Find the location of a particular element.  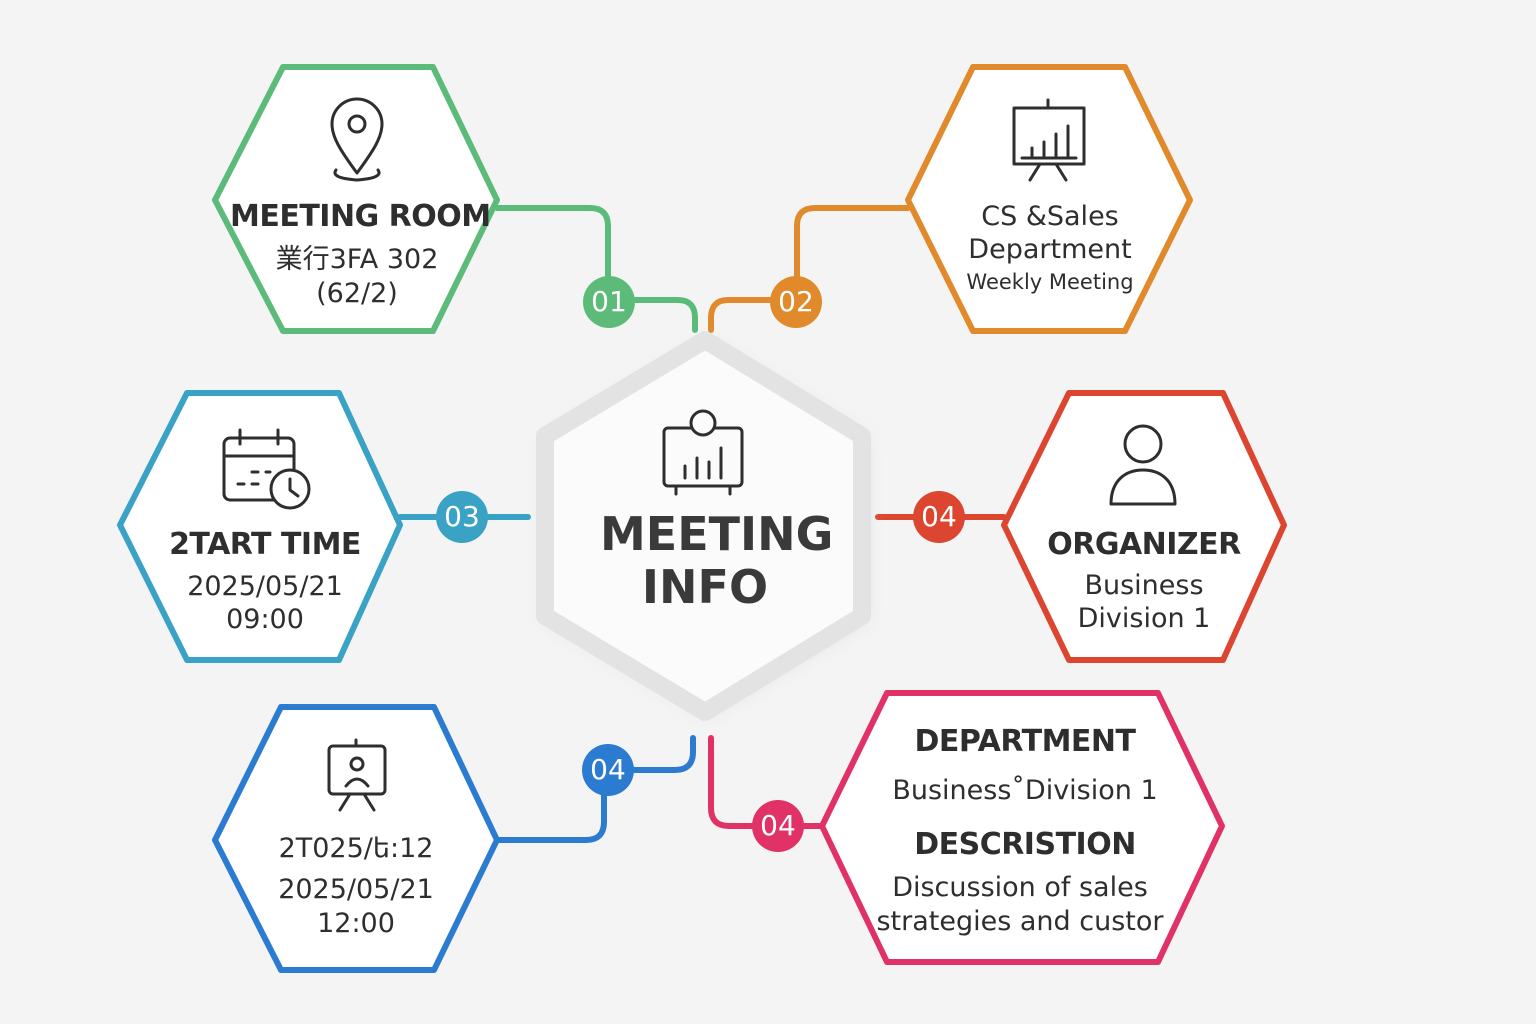

room-line2: (62/2) is located at coordinates (357, 293).